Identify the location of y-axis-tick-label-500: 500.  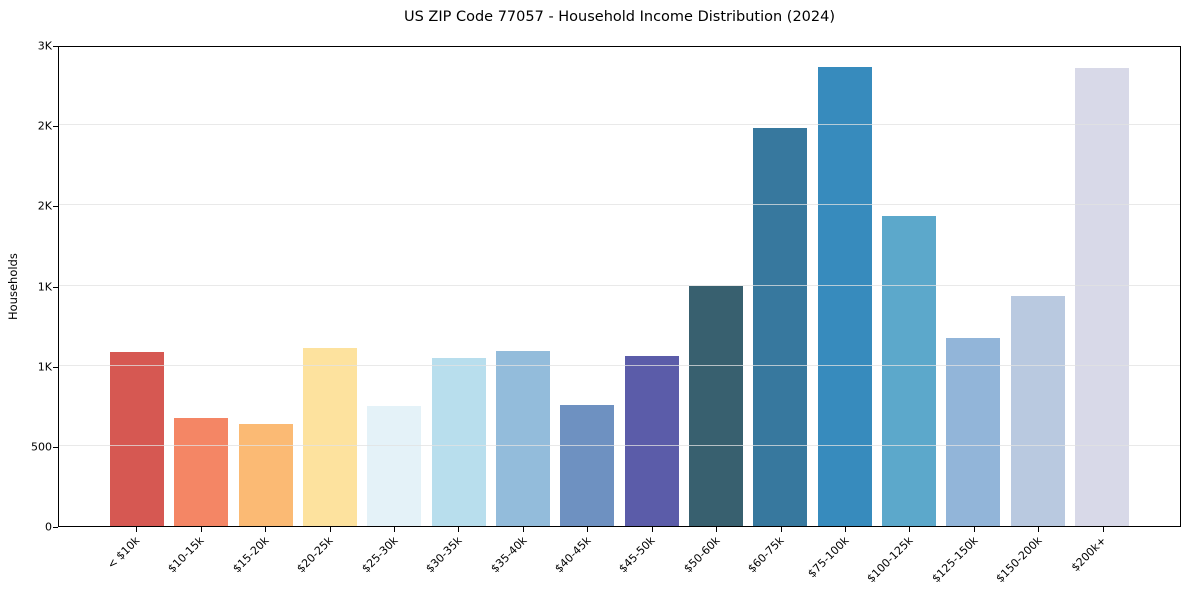
(41, 447).